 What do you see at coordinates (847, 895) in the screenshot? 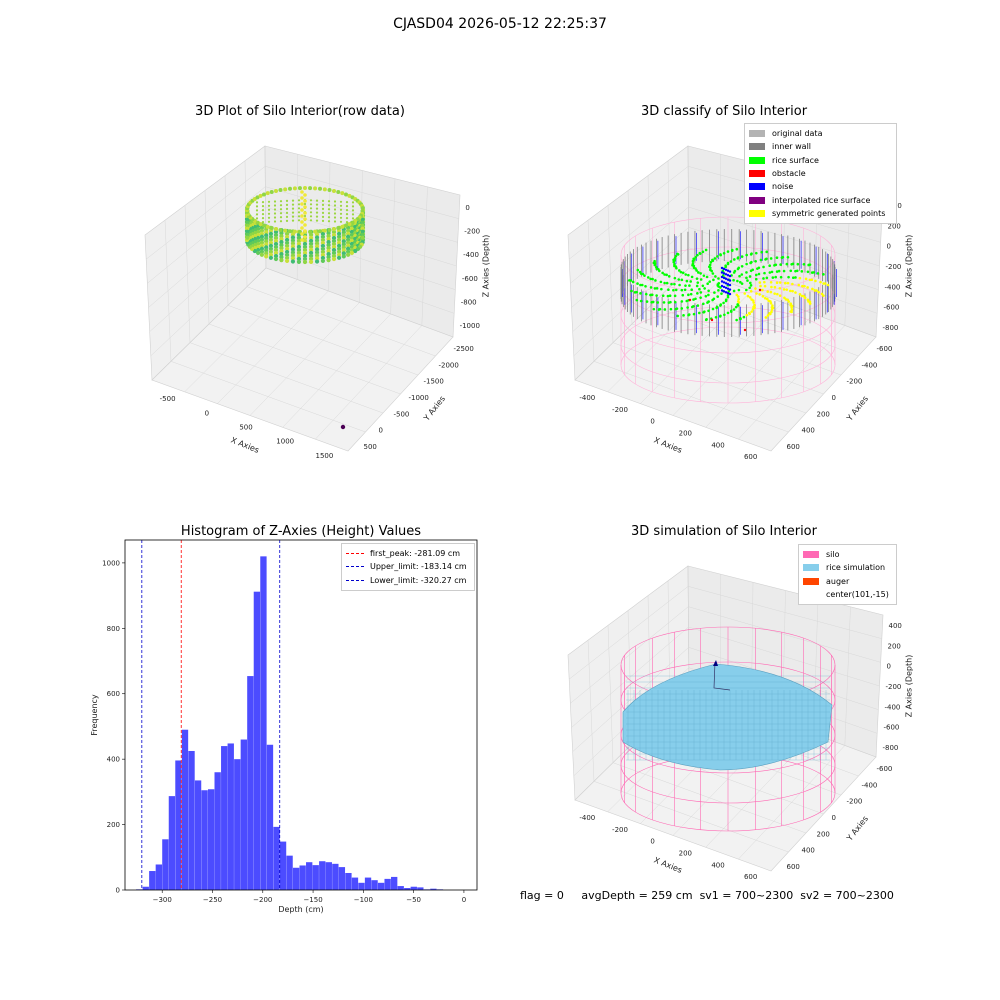
I see `footer-sv2: sv2 = 700~2300` at bounding box center [847, 895].